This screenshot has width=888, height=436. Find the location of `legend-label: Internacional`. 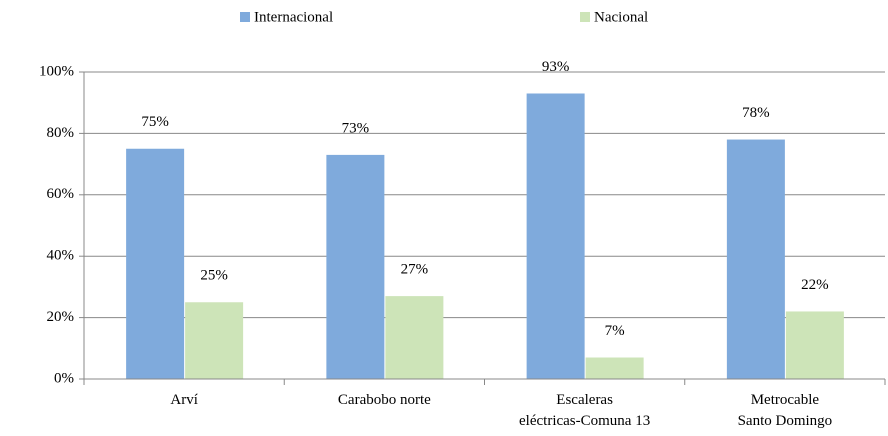

legend-label: Internacional is located at coordinates (293, 17).